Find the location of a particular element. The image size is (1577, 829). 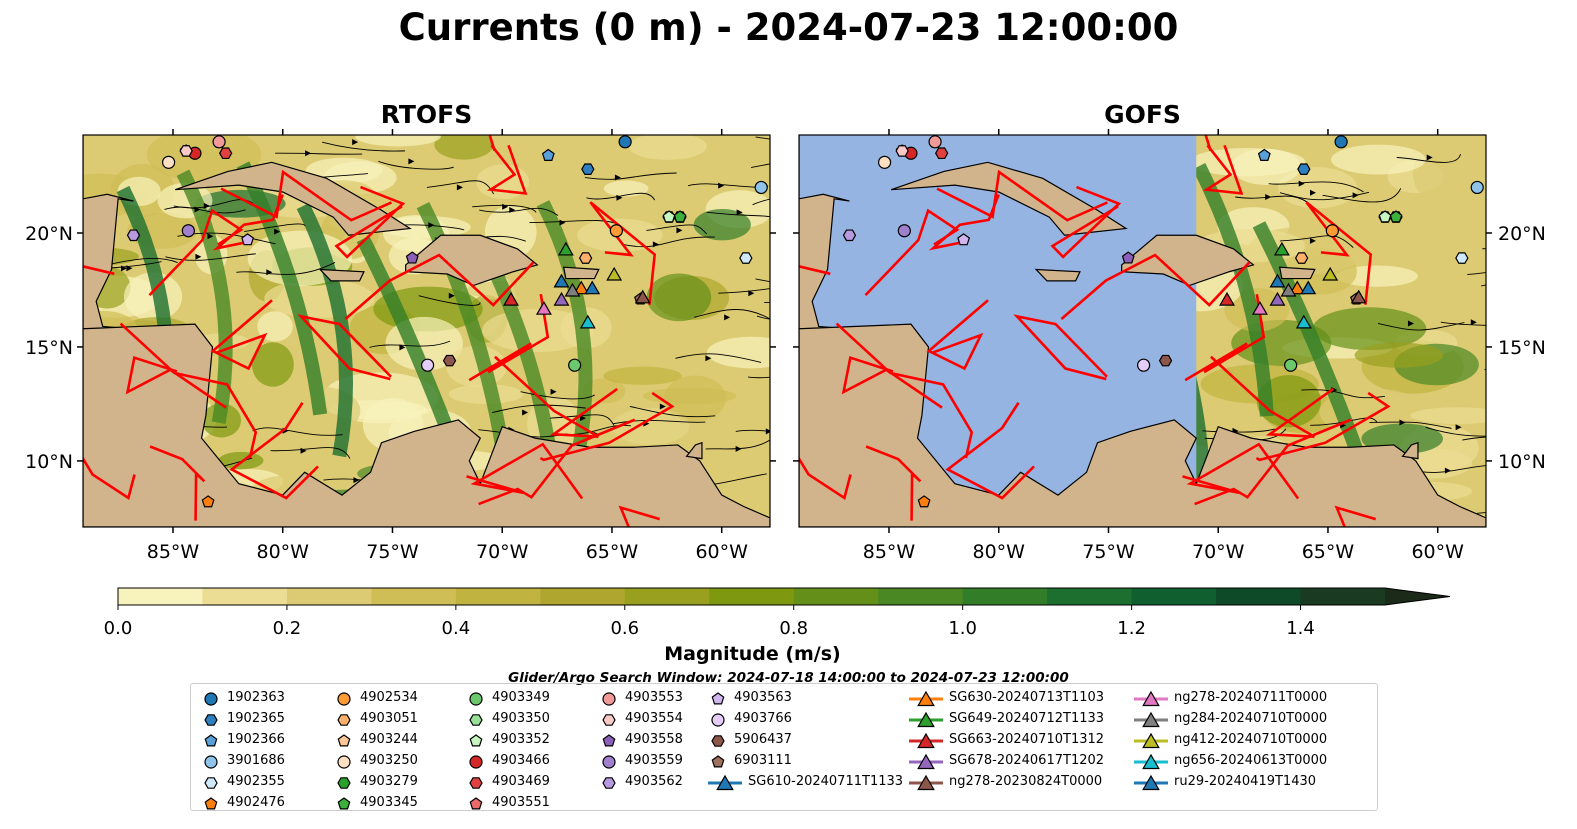

legend-label: 3901686 is located at coordinates (256, 760).